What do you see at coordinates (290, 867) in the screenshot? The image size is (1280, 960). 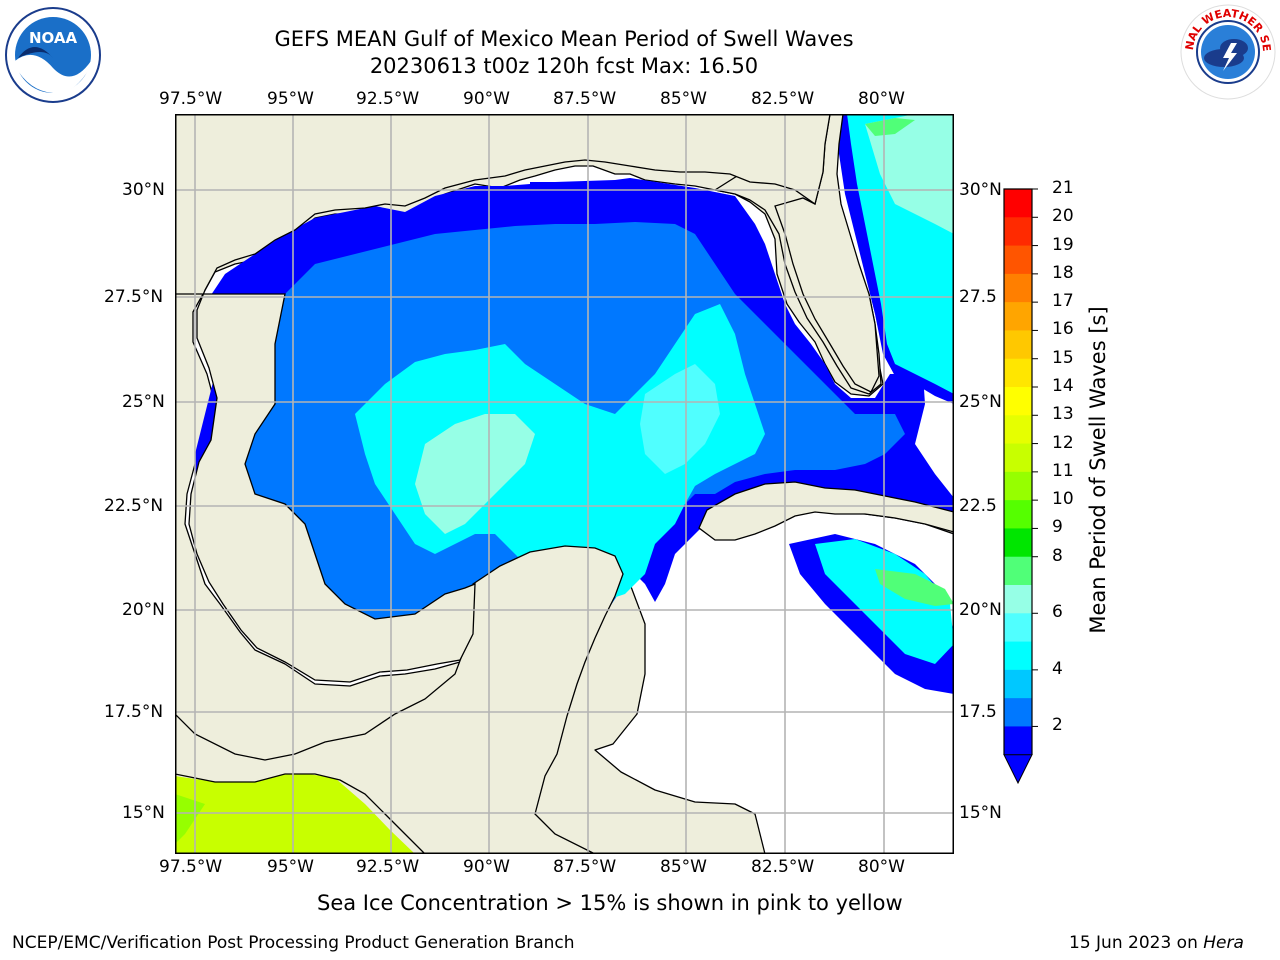 I see `lon-tick-bottom: 95°W` at bounding box center [290, 867].